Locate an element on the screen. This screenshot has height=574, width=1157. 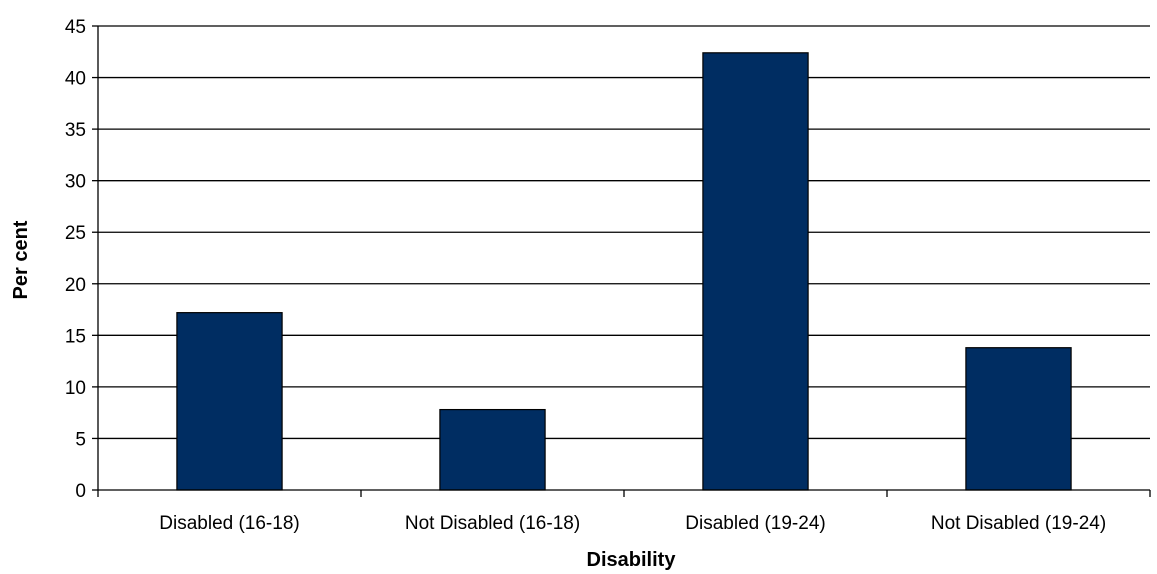
y-tick-label-20: 20 is located at coordinates (75, 285).